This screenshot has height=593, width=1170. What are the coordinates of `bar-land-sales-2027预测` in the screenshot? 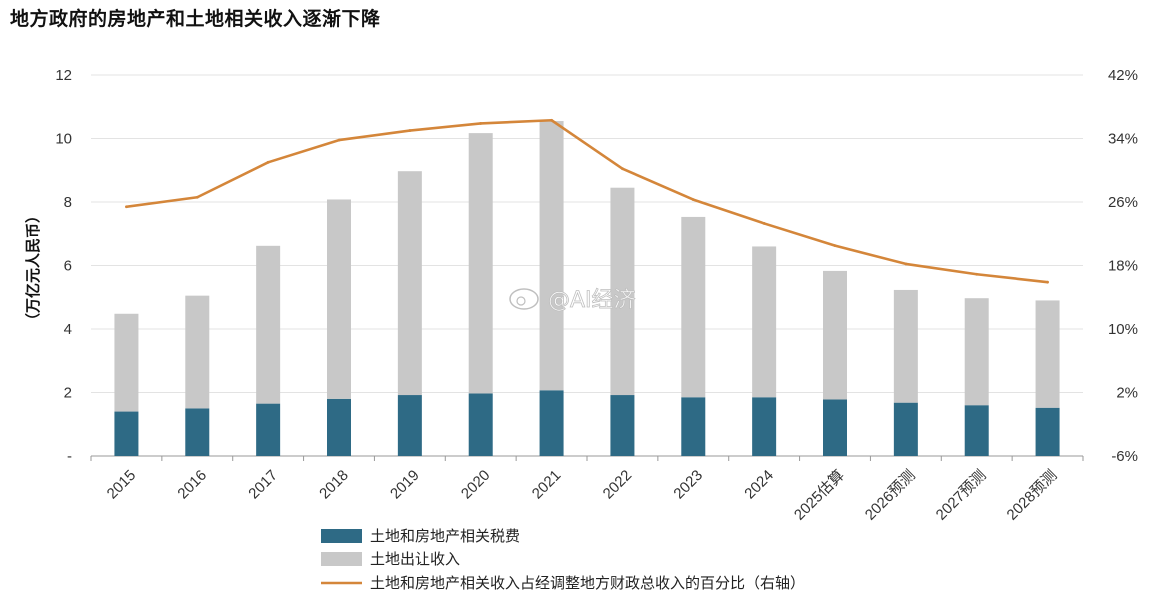 It's located at (976, 352).